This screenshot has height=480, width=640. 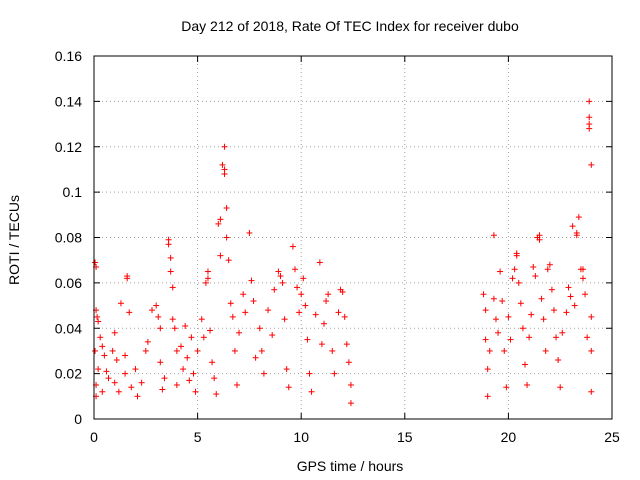 What do you see at coordinates (68, 147) in the screenshot?
I see `y-tick-label: 0.12` at bounding box center [68, 147].